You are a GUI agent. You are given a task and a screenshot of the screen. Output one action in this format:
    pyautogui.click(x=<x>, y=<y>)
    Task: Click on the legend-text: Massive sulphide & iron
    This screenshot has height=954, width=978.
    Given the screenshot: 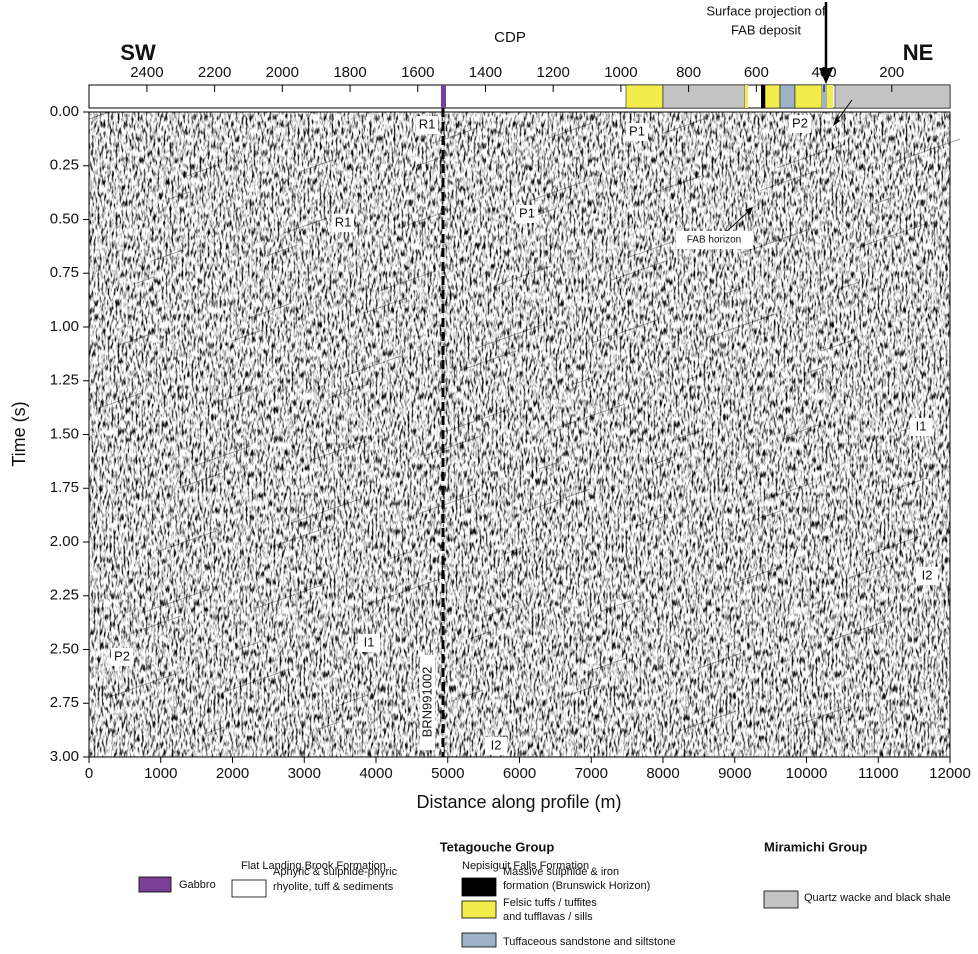 What is the action you would take?
    pyautogui.click(x=561, y=872)
    